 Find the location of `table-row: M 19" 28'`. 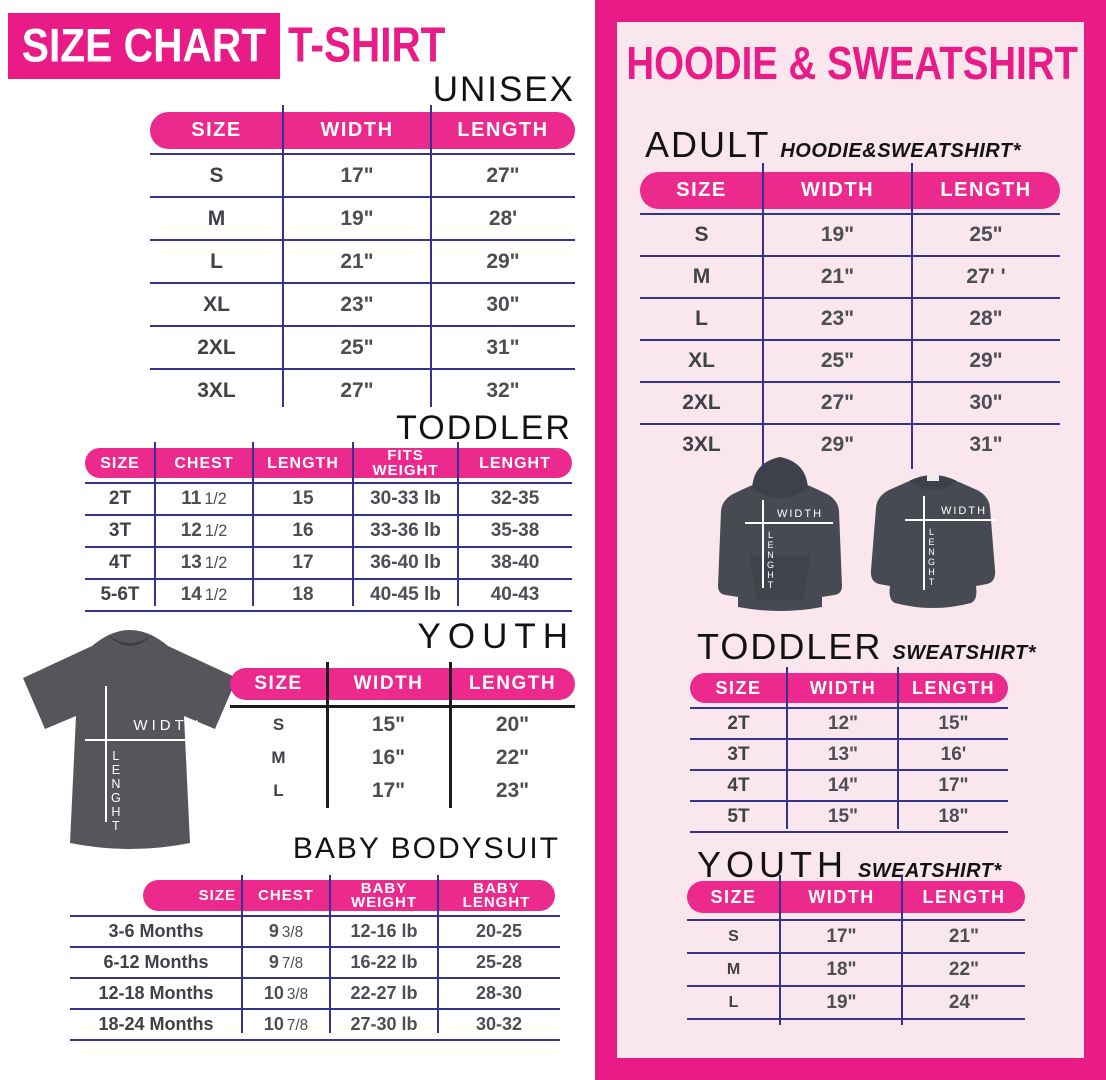

table-row: M 19" 28' is located at coordinates (362, 217).